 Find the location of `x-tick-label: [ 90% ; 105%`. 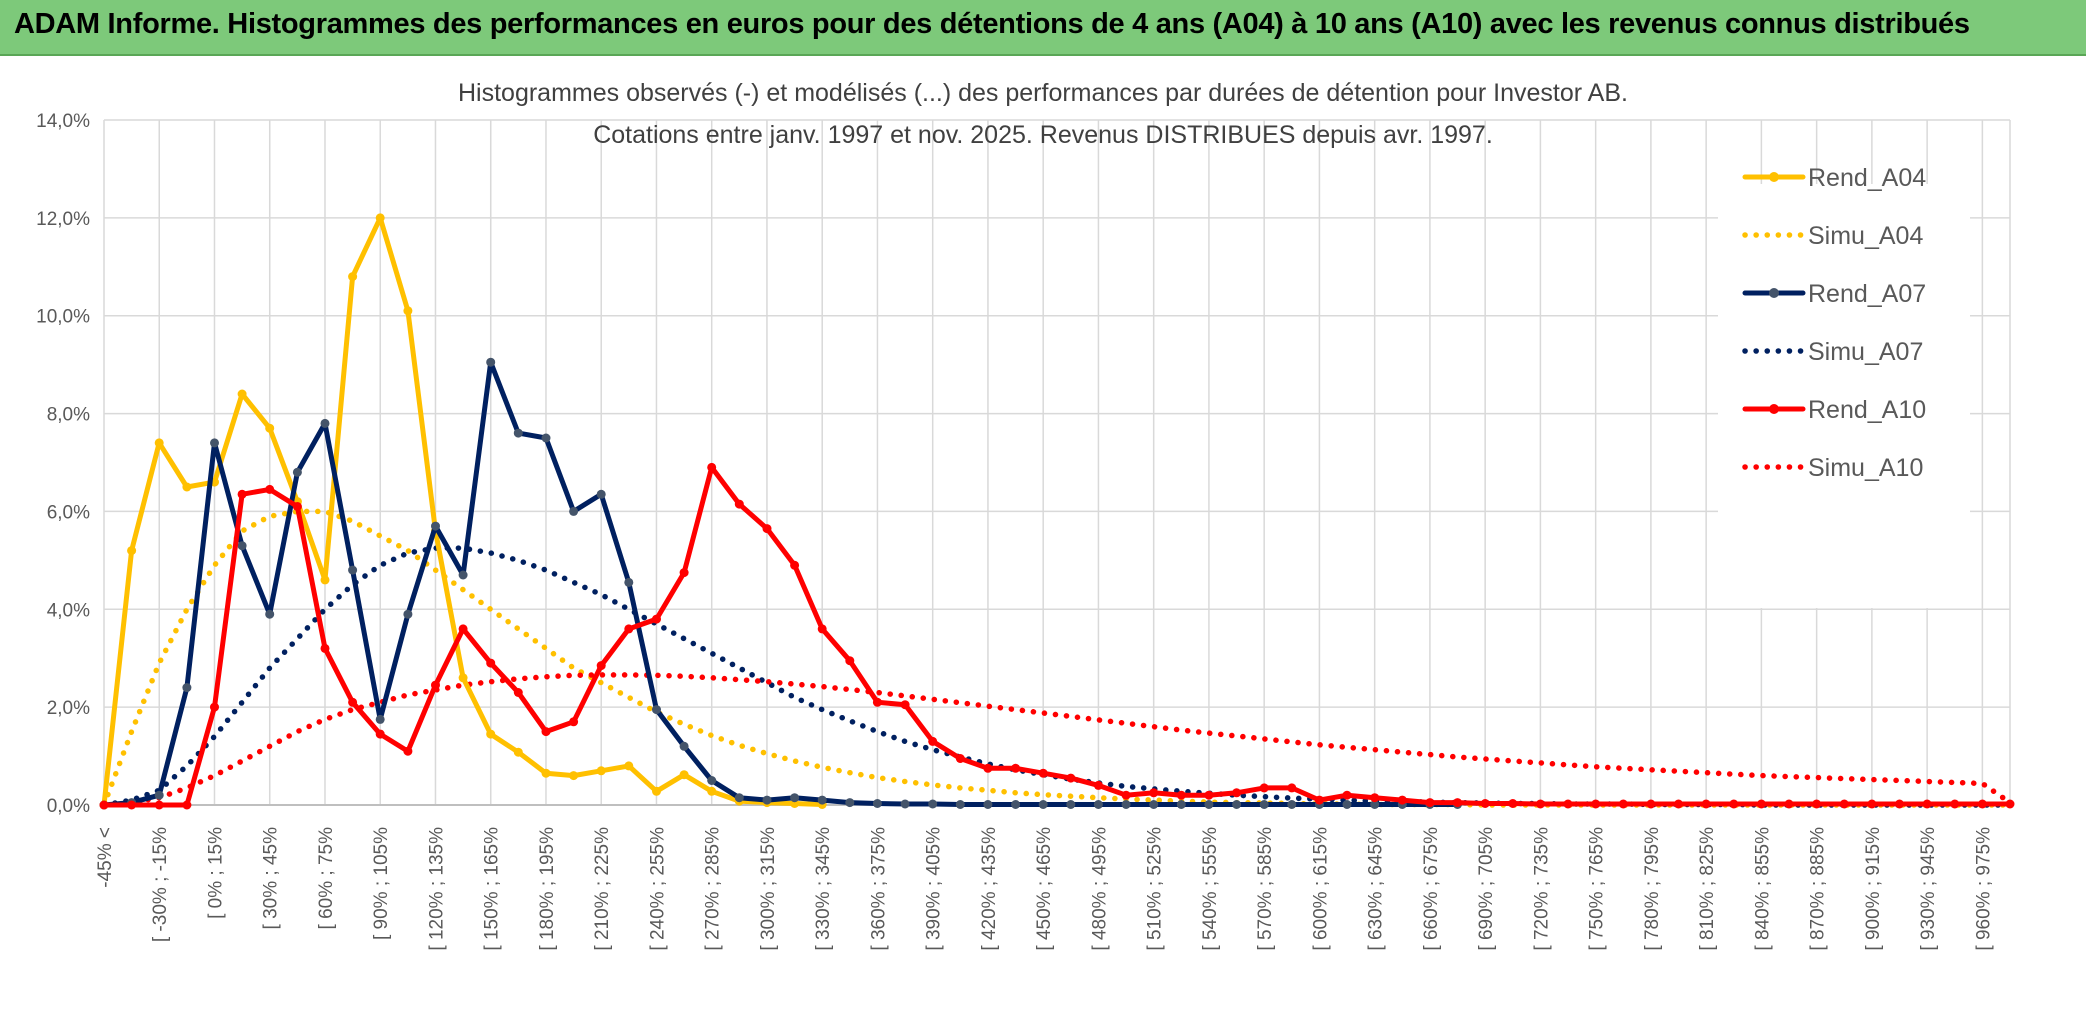

x-tick-label: [ 90% ; 105% is located at coordinates (381, 883).